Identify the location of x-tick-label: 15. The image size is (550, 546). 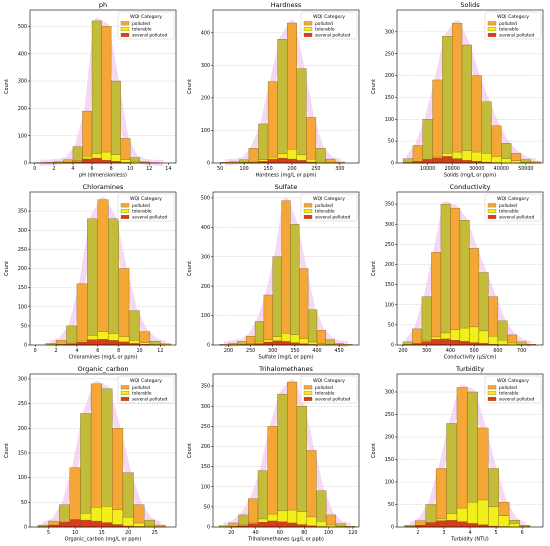
(102, 533).